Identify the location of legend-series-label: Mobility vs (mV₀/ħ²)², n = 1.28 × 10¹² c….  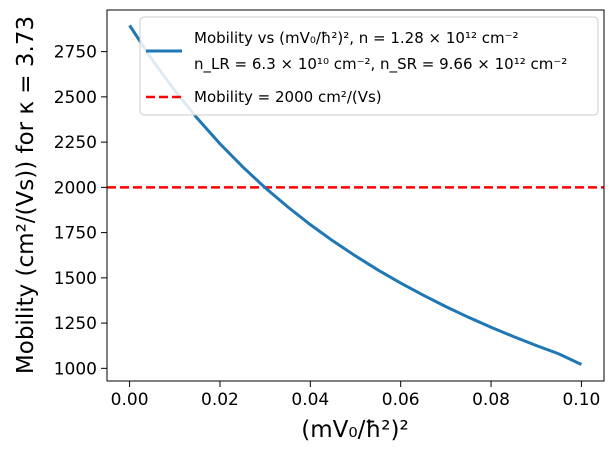
(356, 38).